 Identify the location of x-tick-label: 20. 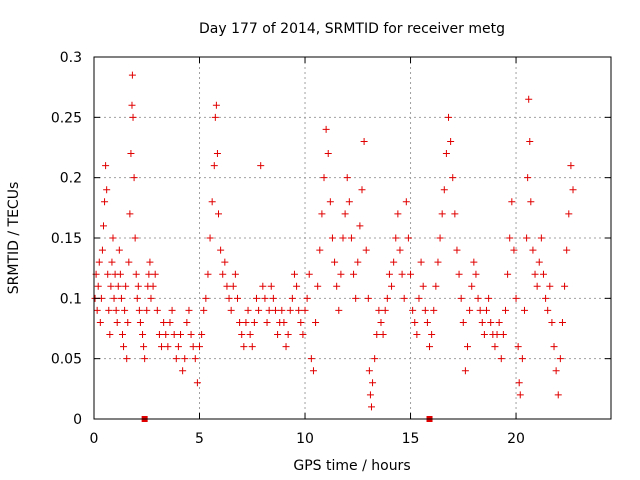
(516, 439).